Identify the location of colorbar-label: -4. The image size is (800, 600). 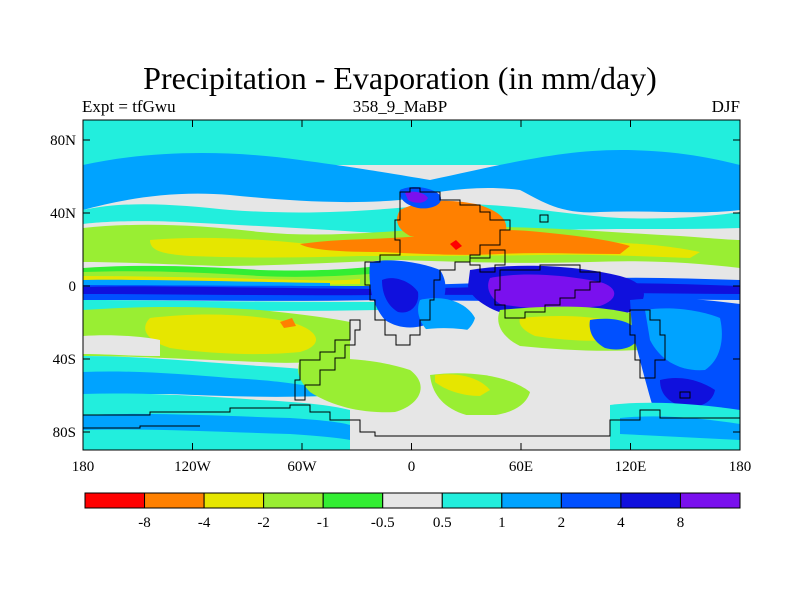
(204, 523).